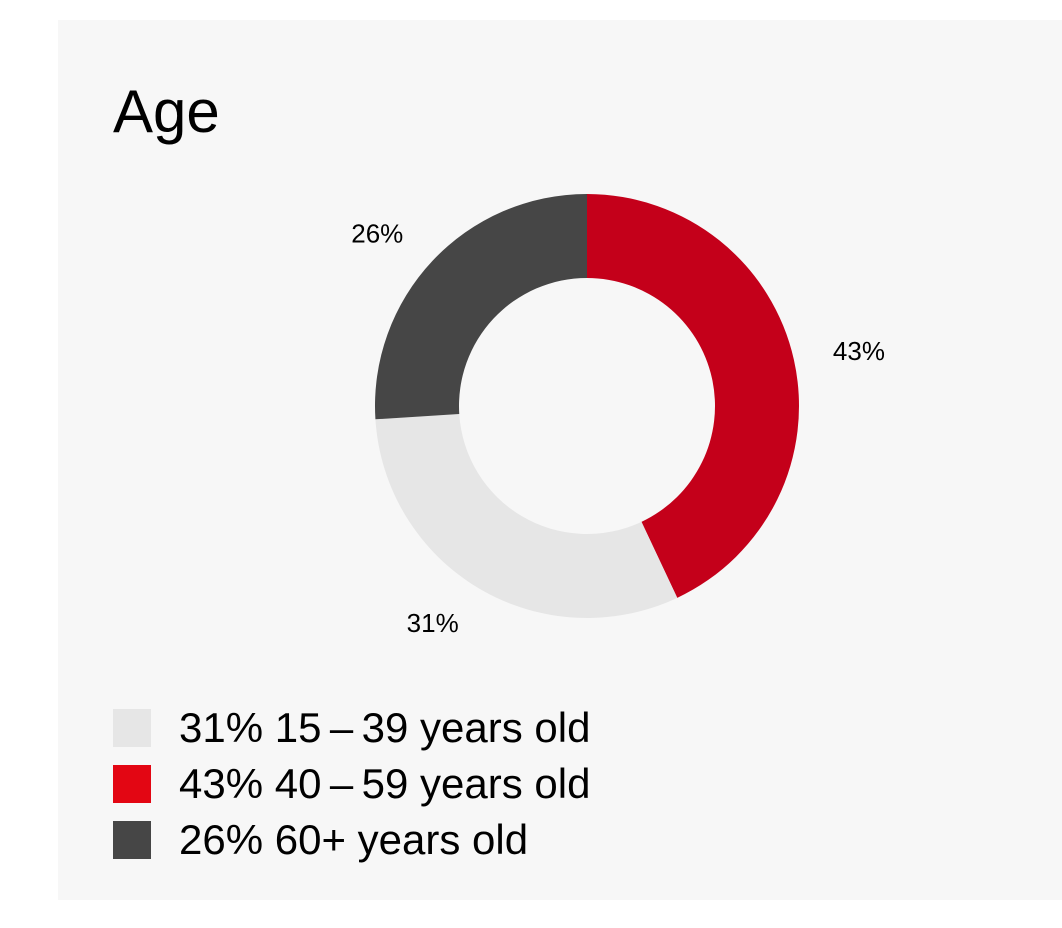 The height and width of the screenshot is (928, 1062). Describe the element at coordinates (385, 783) in the screenshot. I see `legend-label: 43% 40 – 59 years old` at that location.